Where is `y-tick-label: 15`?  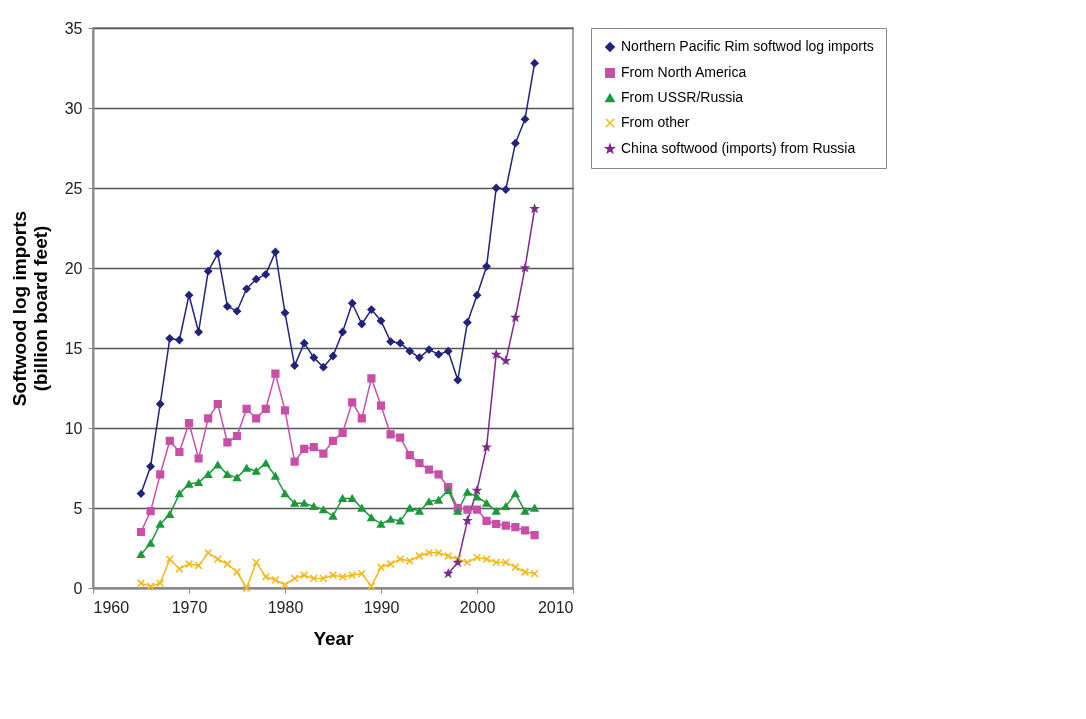
y-tick-label: 15 is located at coordinates (73, 348).